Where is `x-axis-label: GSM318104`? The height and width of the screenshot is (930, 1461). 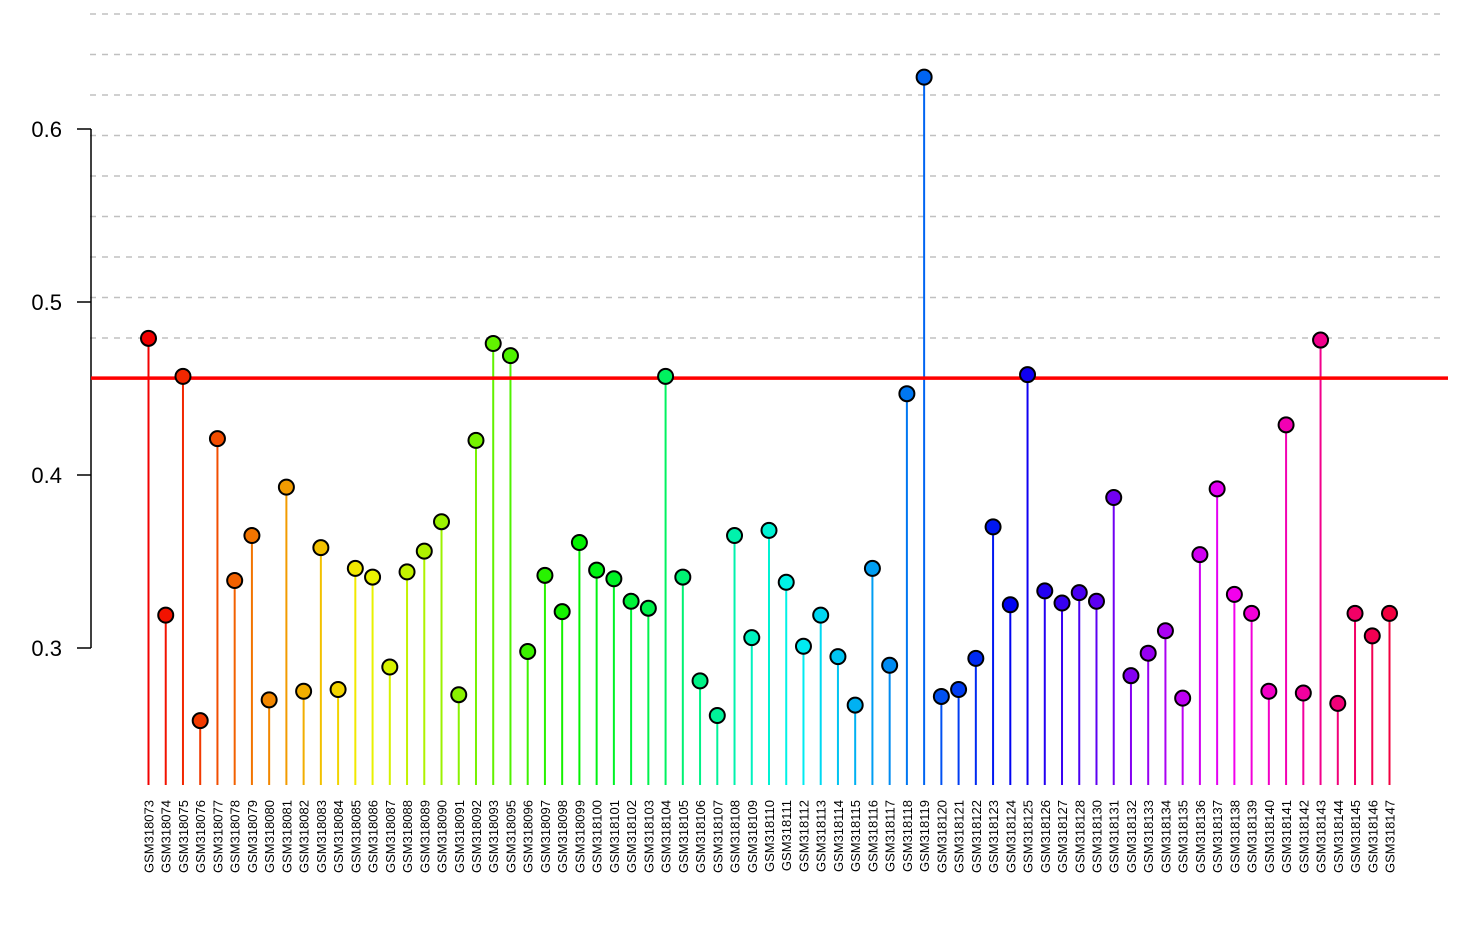
x-axis-label: GSM318104 is located at coordinates (666, 836).